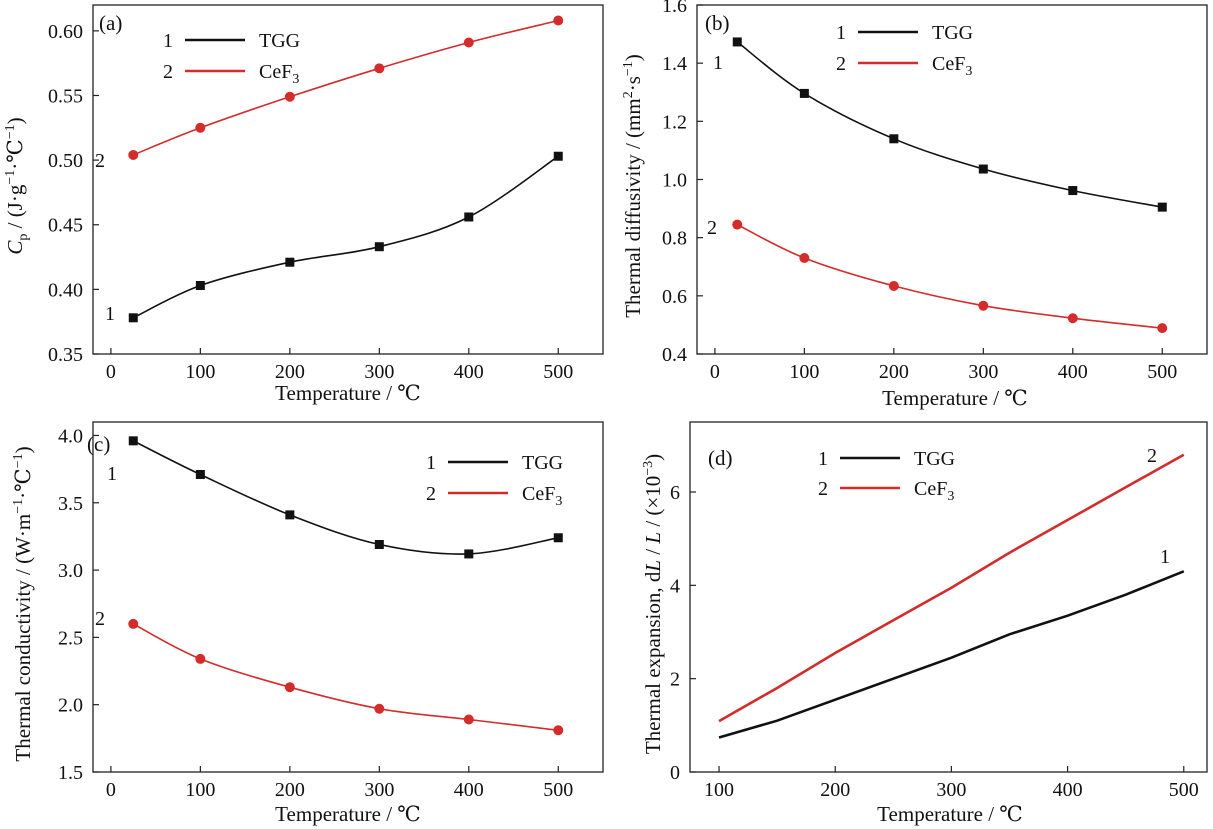  Describe the element at coordinates (841, 64) in the screenshot. I see `panel-b-legend-number-2: 2` at that location.